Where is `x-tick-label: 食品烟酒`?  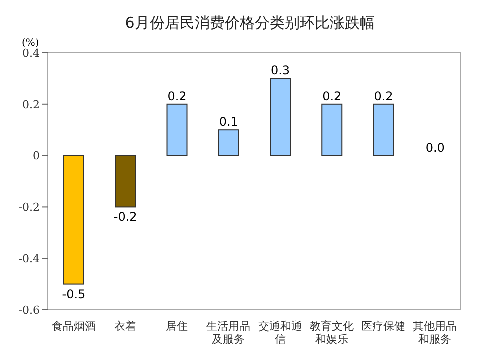
x-tick-label: 食品烟酒 is located at coordinates (74, 326).